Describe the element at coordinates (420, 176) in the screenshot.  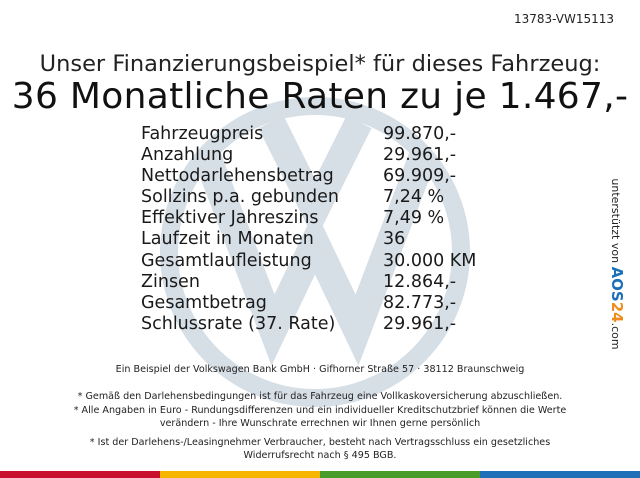
I see `row-value: 69.909,-` at that location.